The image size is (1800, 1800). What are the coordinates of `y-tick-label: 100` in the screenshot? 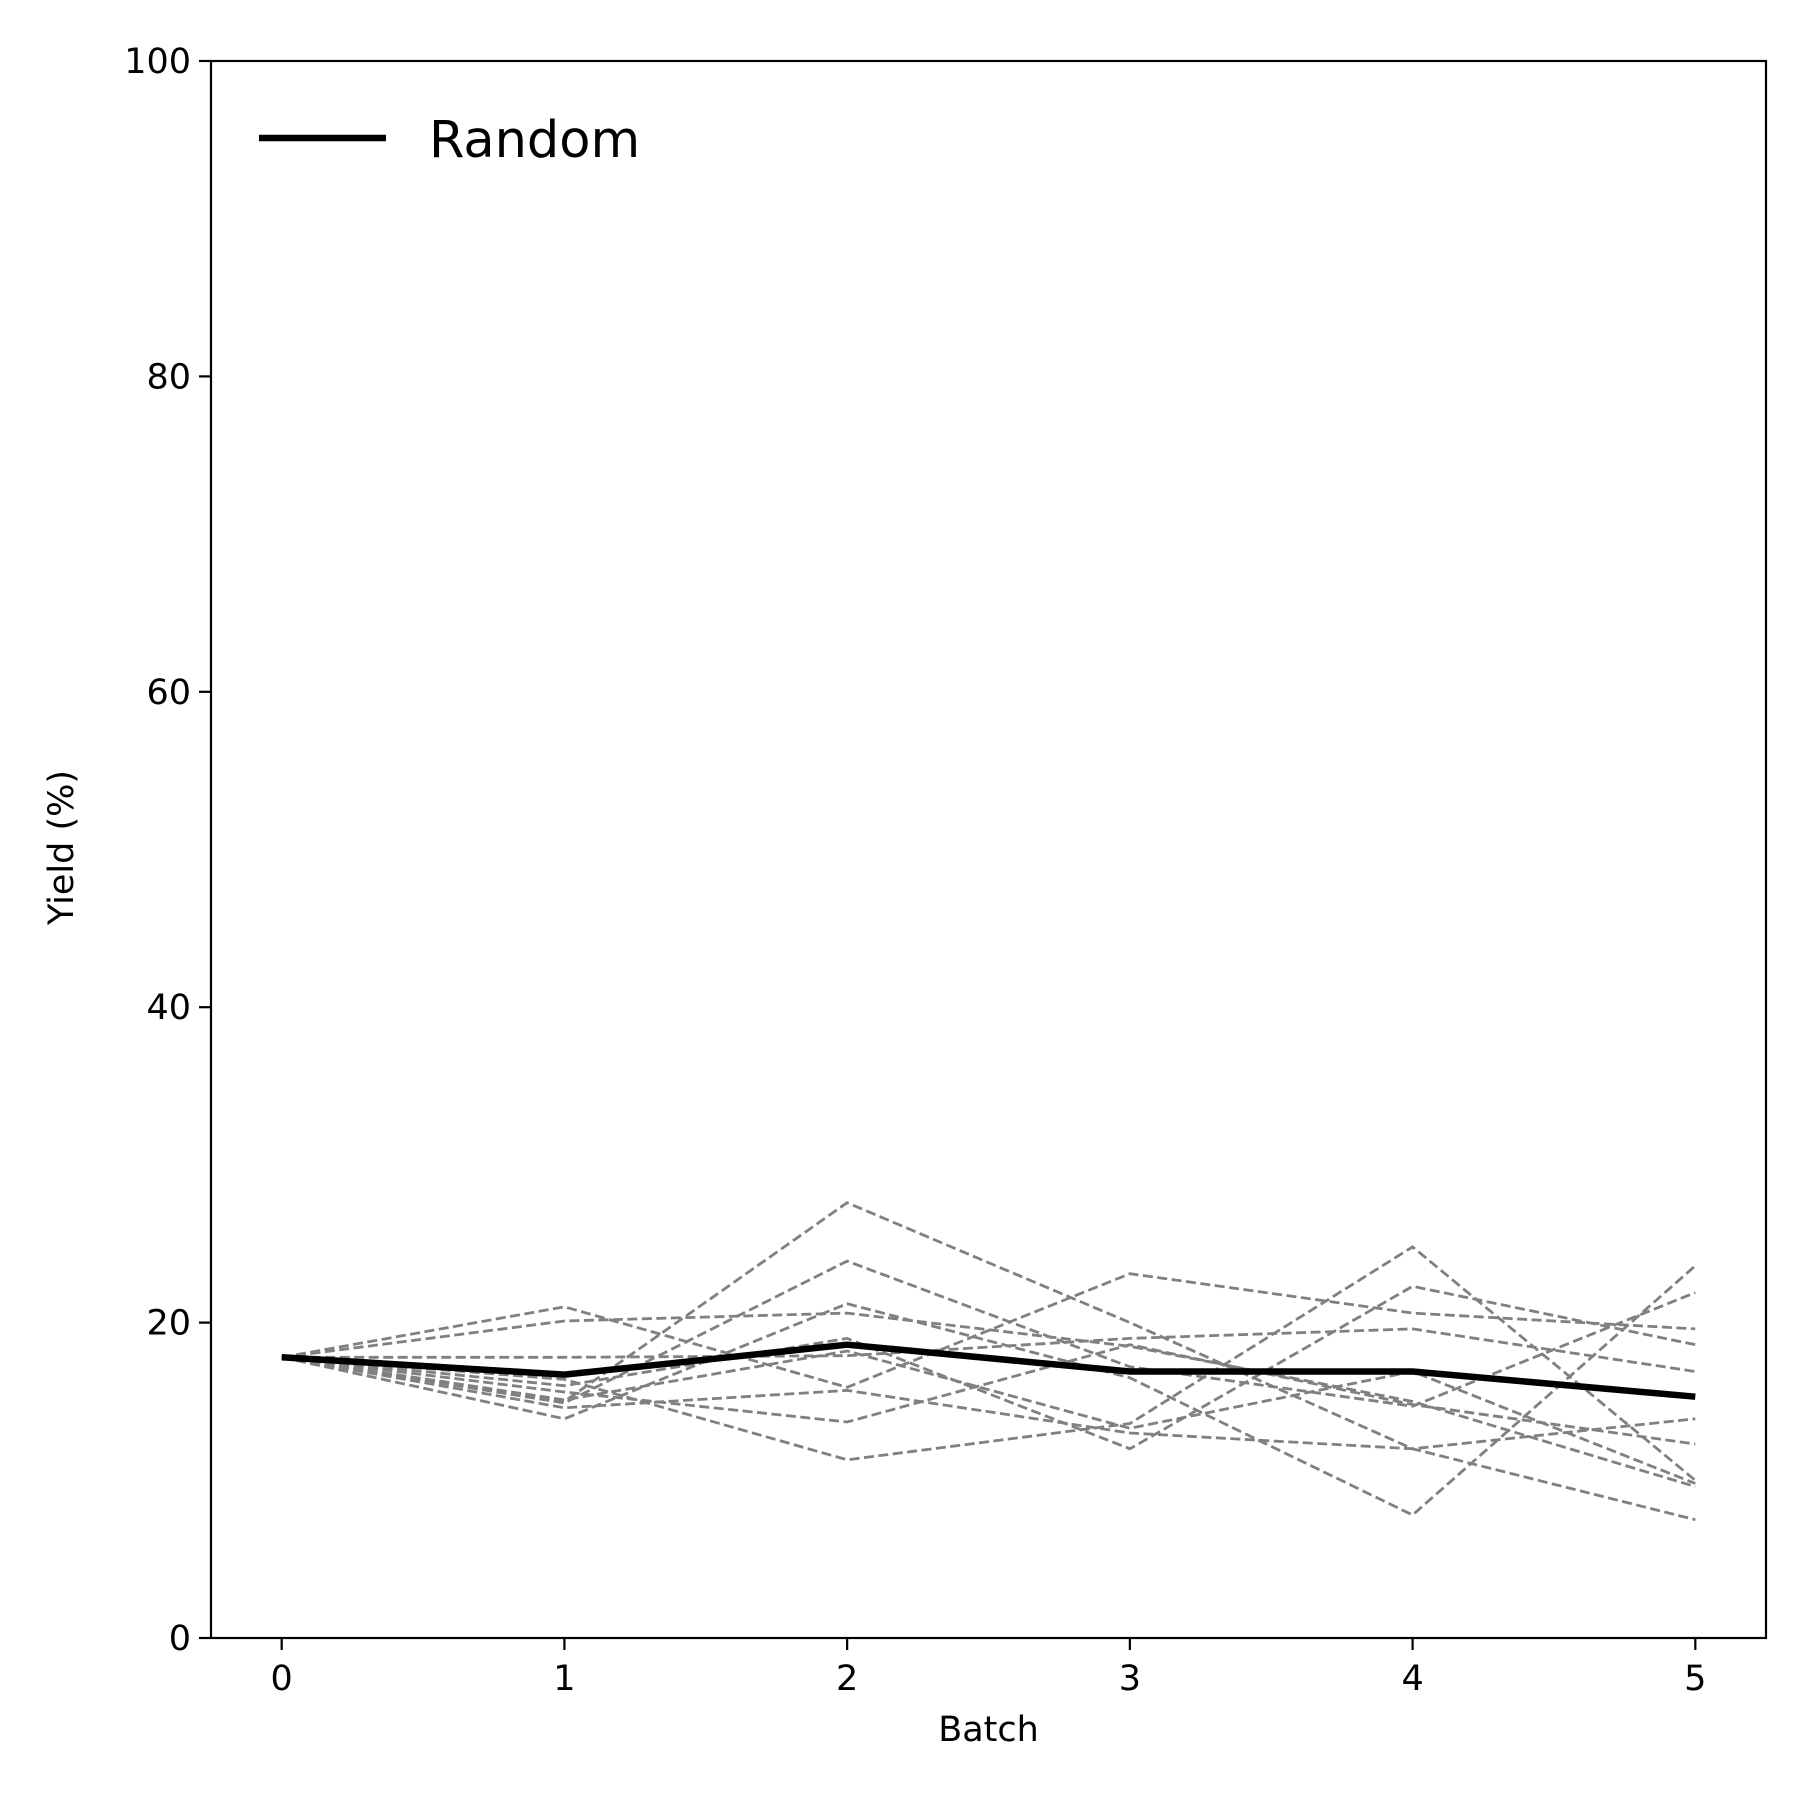 It's located at (157, 62).